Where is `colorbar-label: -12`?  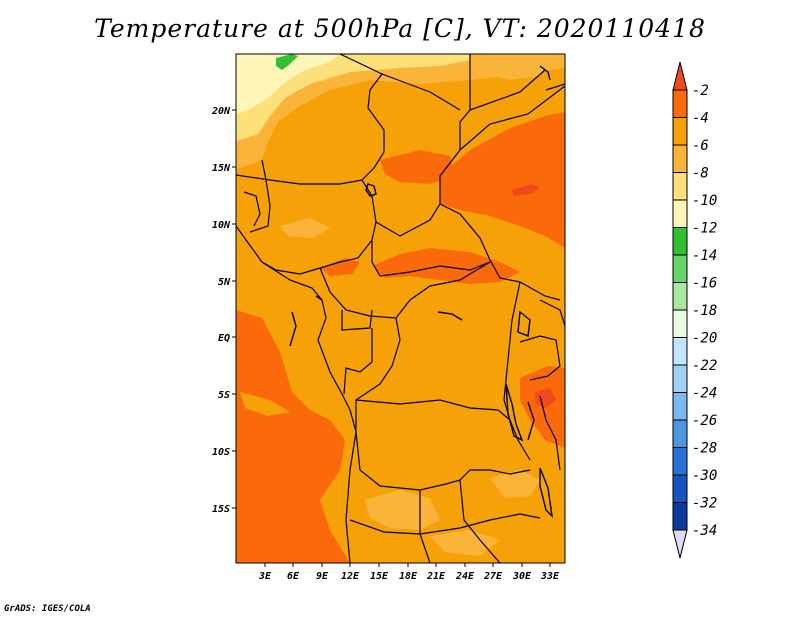 colorbar-label: -12 is located at coordinates (704, 229).